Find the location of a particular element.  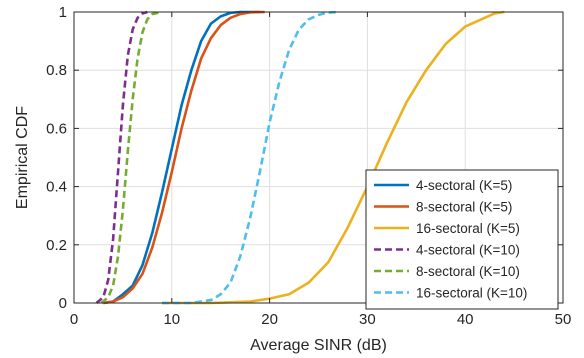

x-tick-label-0: 0 is located at coordinates (74, 319).